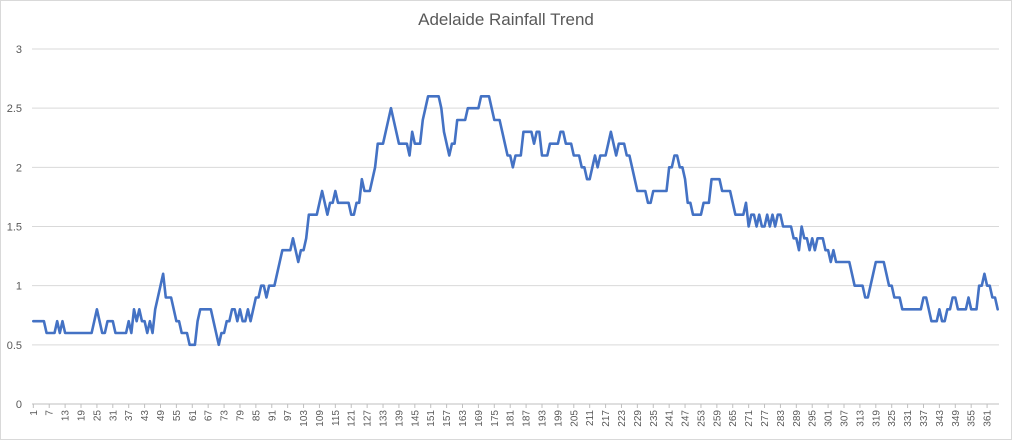 This screenshot has width=1012, height=440. What do you see at coordinates (320, 418) in the screenshot?
I see `x-tick-label: 109` at bounding box center [320, 418].